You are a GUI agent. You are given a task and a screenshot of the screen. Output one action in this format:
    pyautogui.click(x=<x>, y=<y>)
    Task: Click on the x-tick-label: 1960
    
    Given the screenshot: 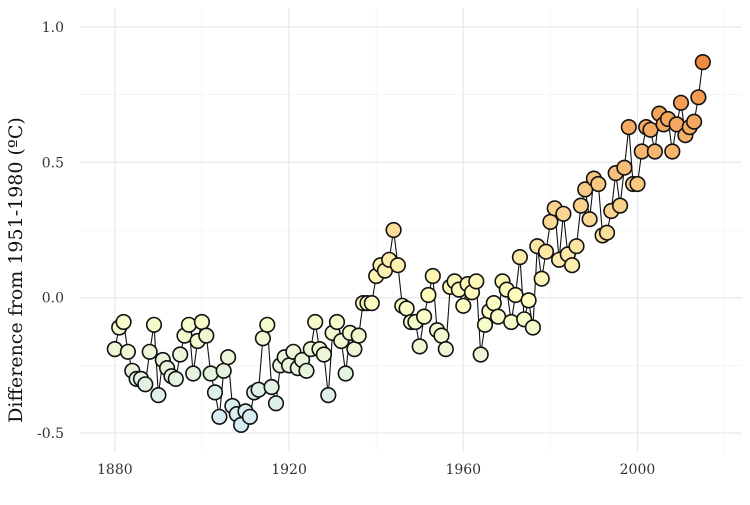 What is the action you would take?
    pyautogui.click(x=463, y=470)
    